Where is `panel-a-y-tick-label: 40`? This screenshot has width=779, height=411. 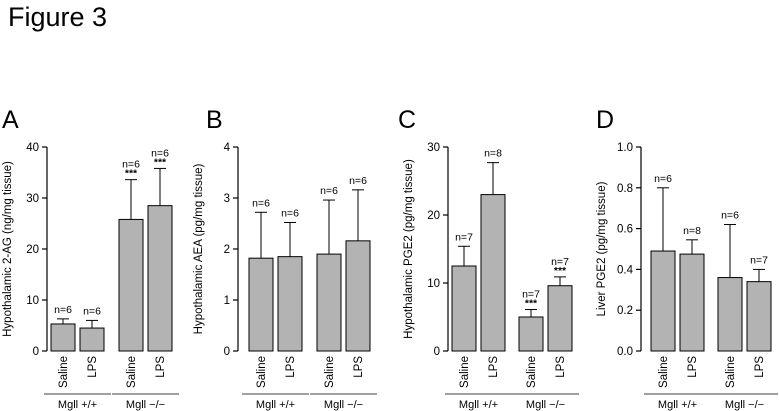 panel-a-y-tick-label: 40 is located at coordinates (32, 148).